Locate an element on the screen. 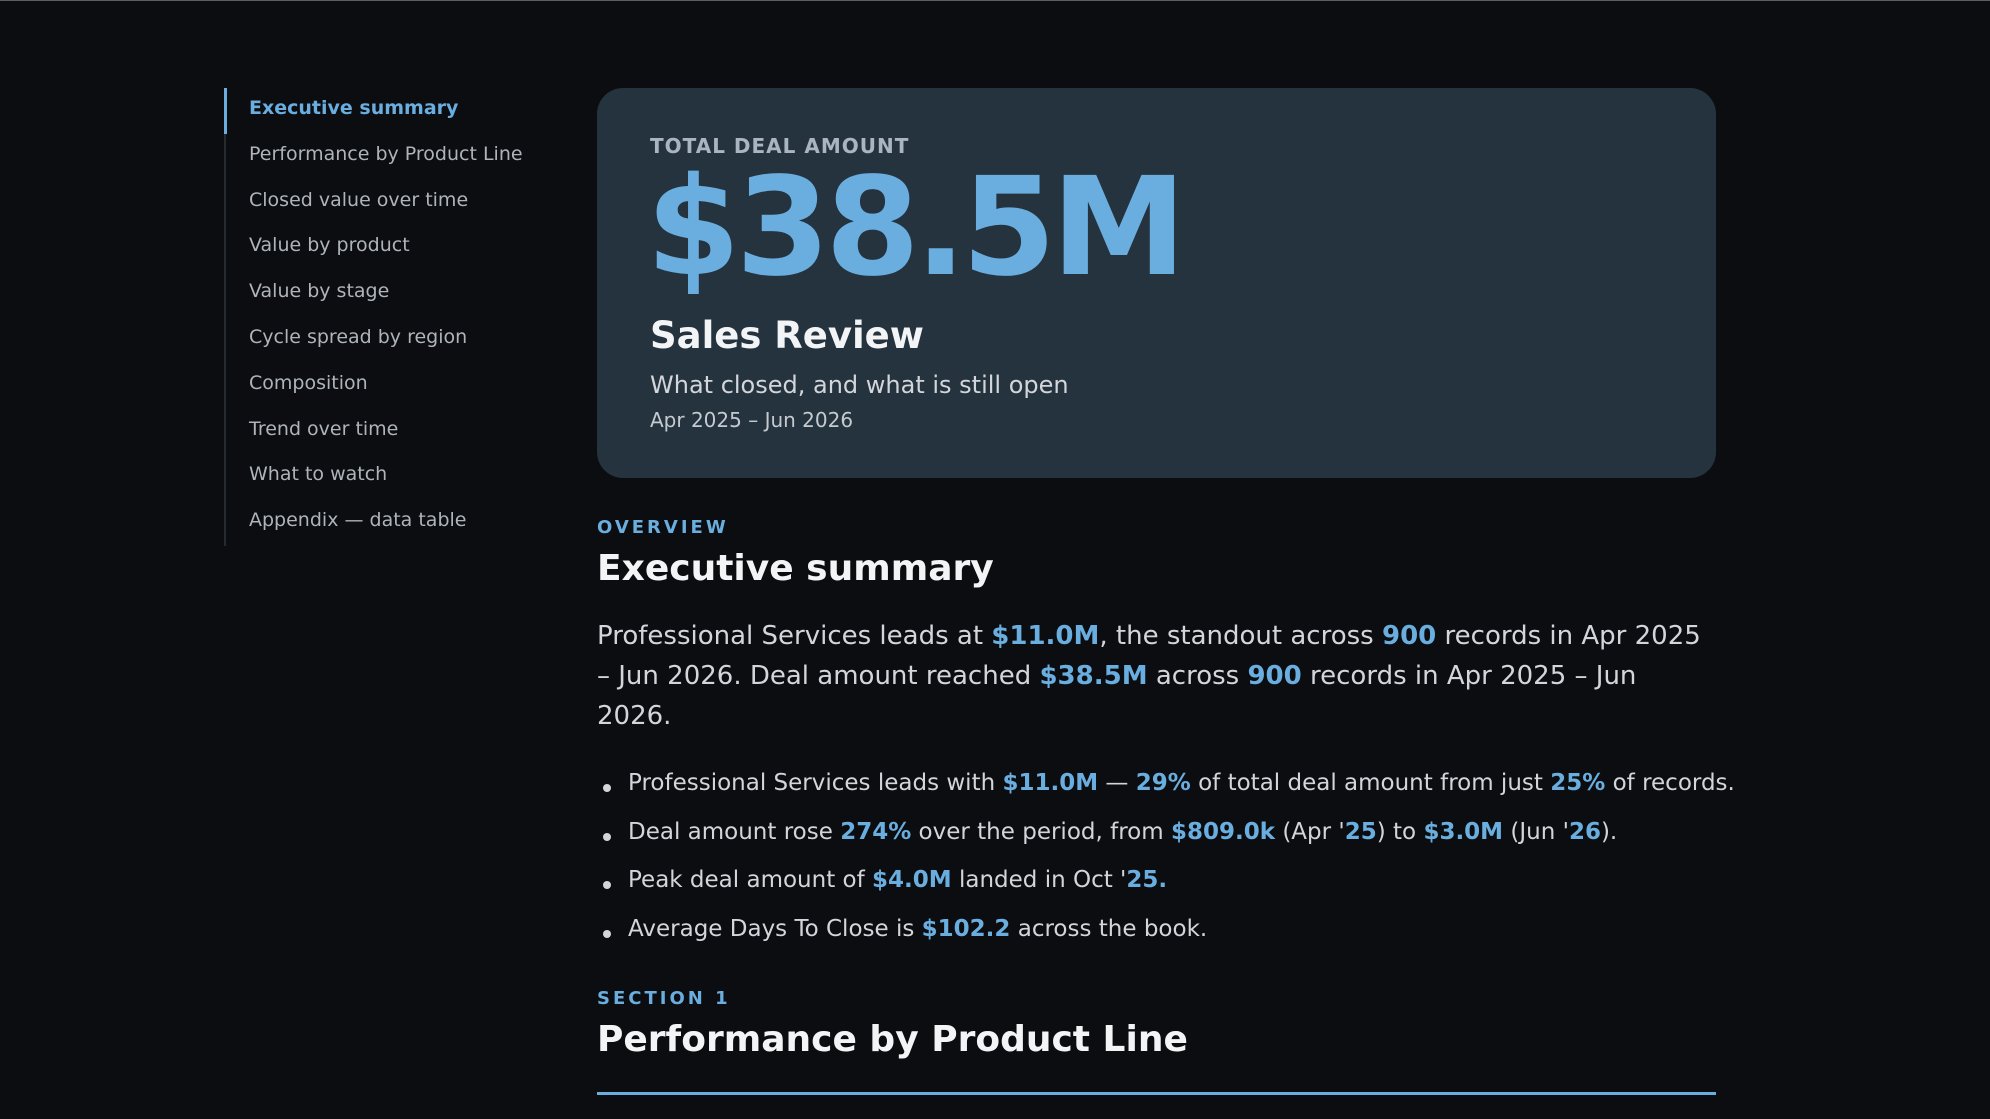  section-eyebrow: SECTION 1 is located at coordinates (664, 998).